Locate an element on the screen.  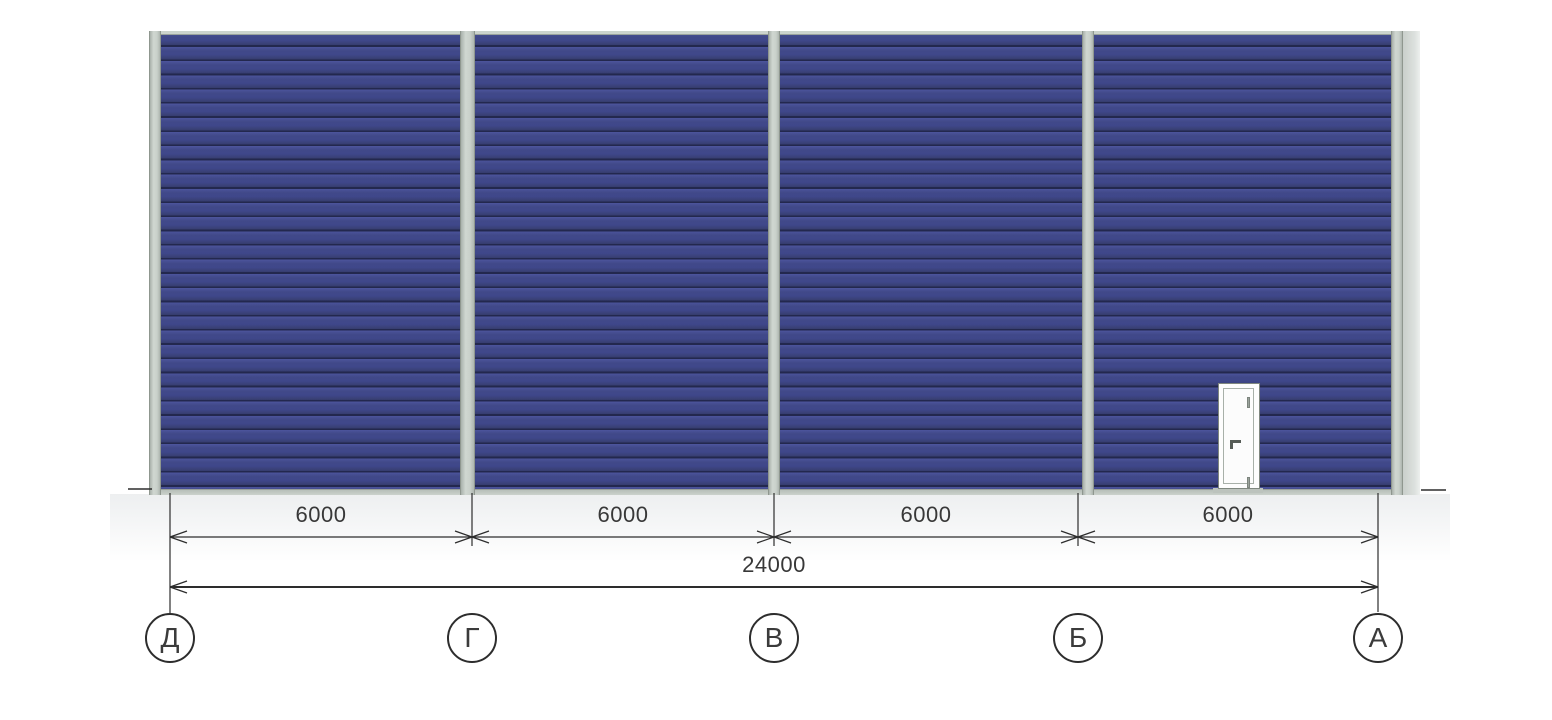
entrance-door is located at coordinates (1239, 436).